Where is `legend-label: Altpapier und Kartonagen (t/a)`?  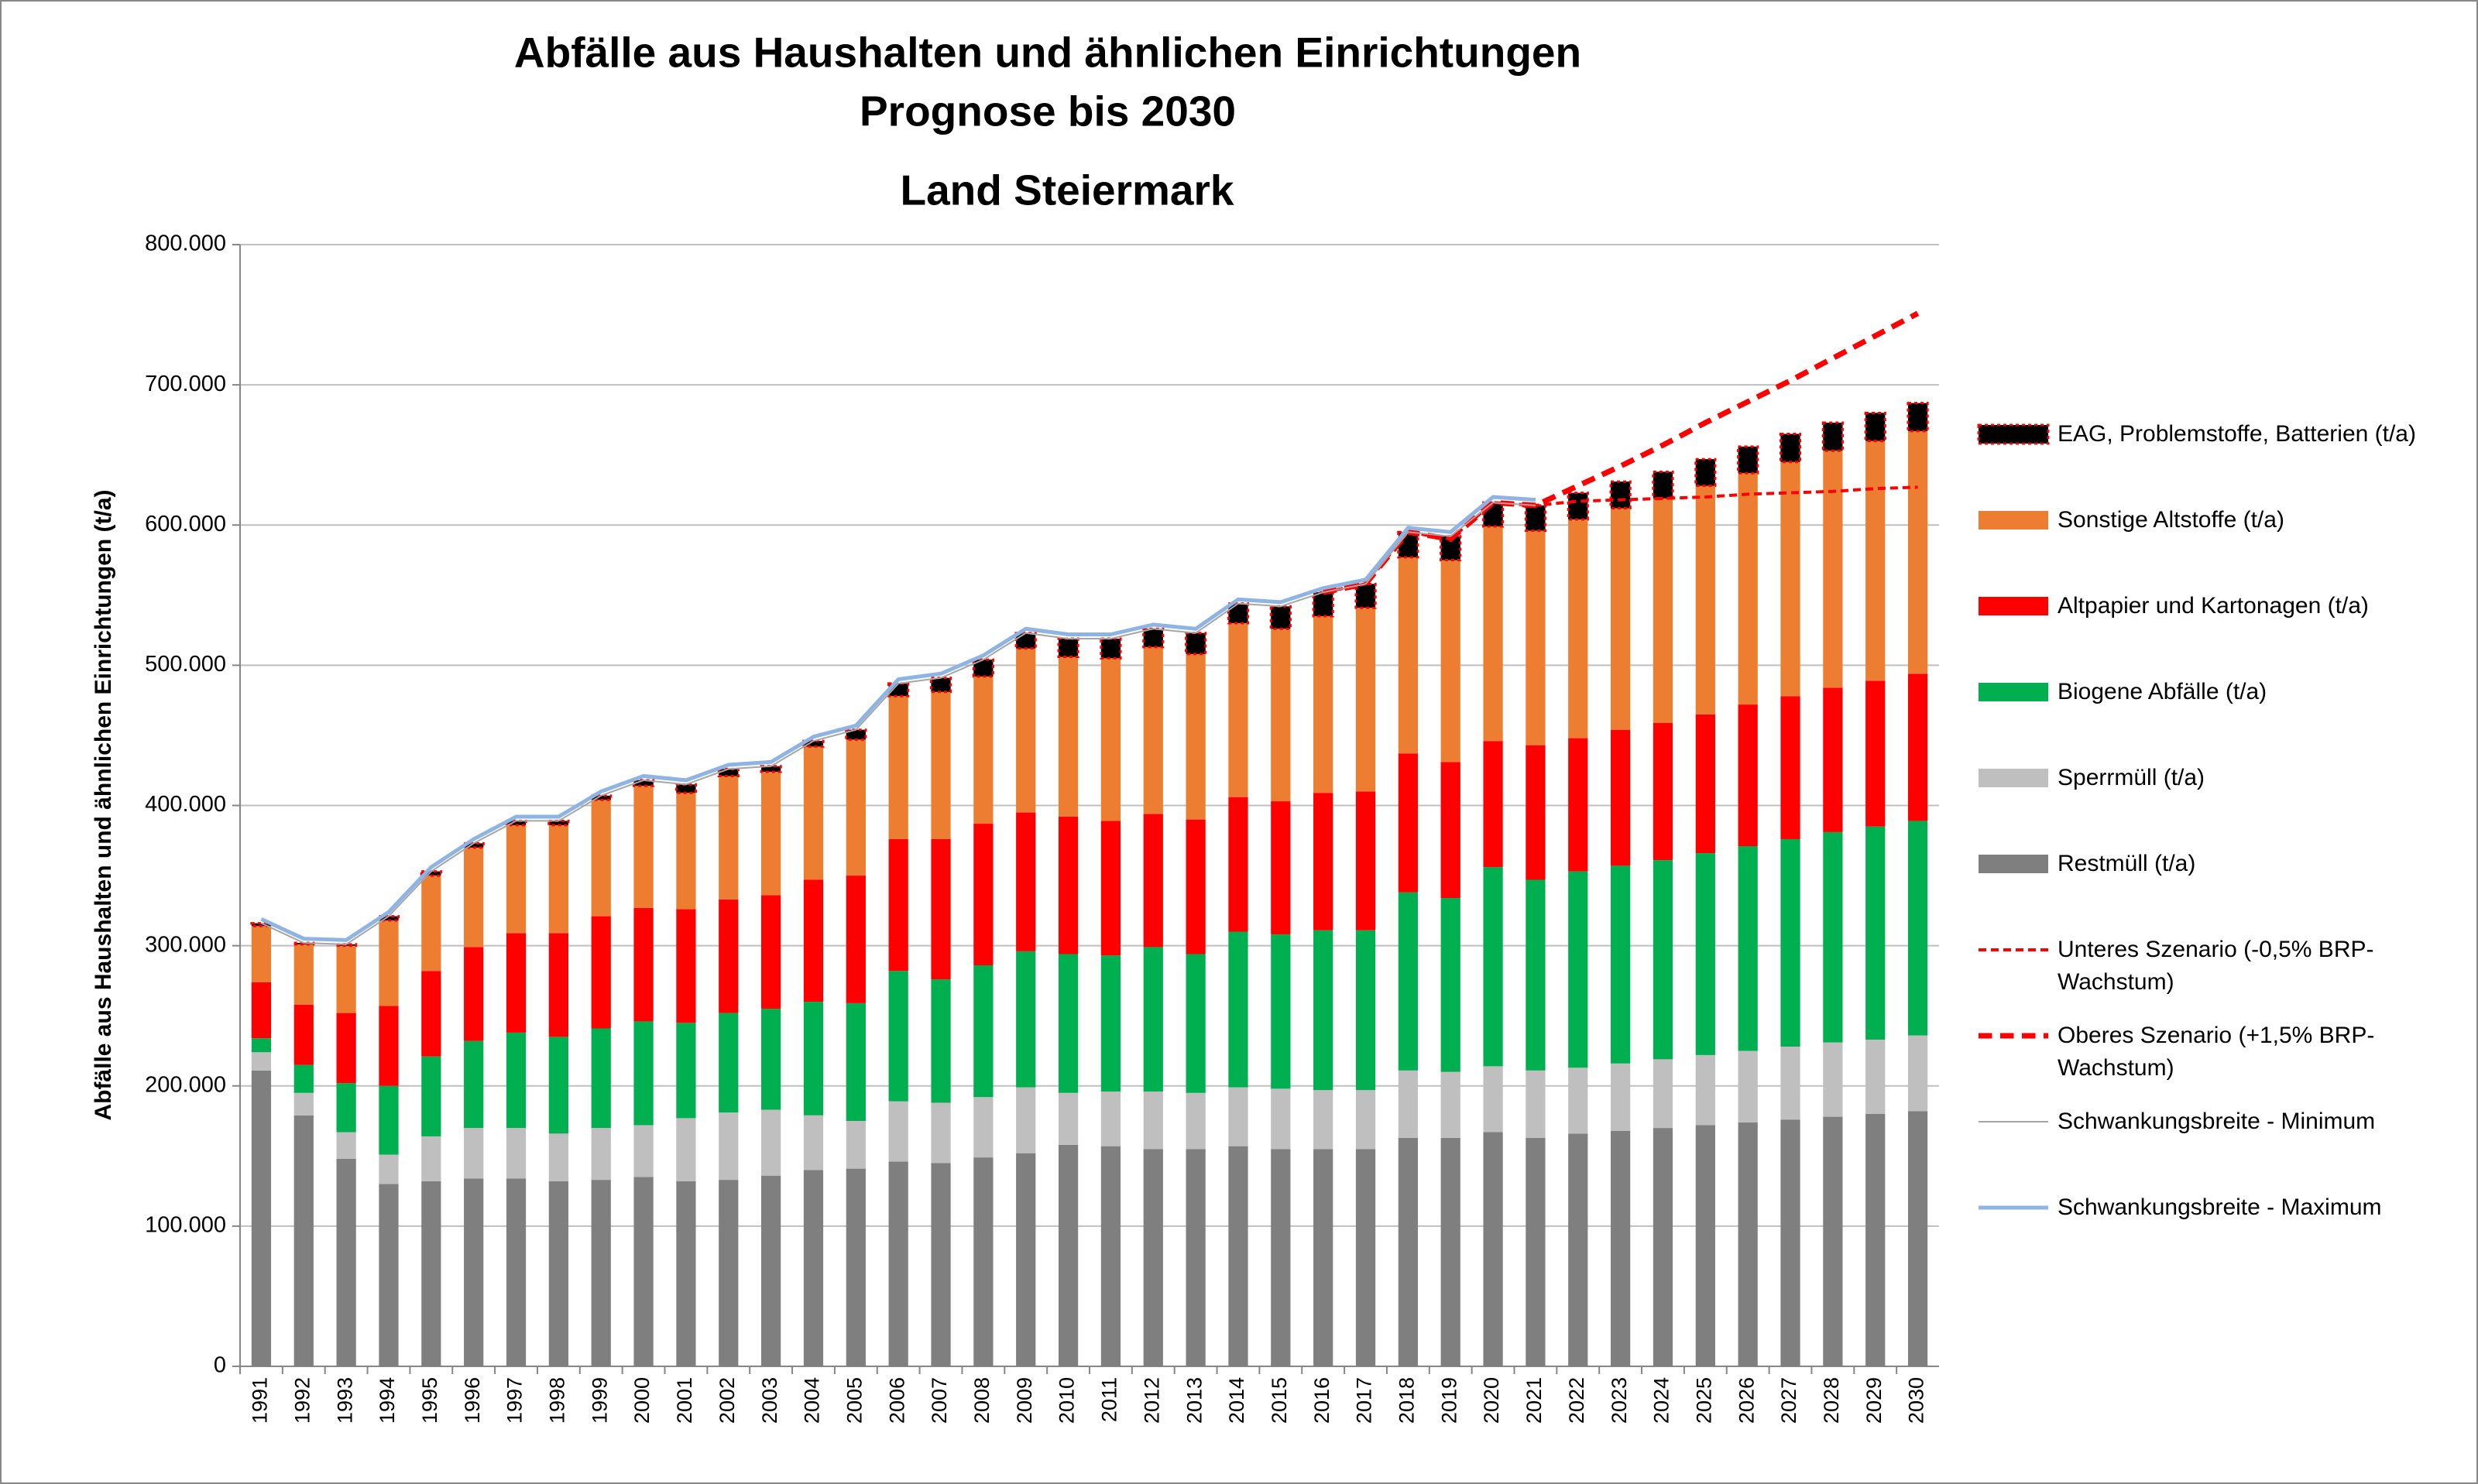 legend-label: Altpapier und Kartonagen (t/a) is located at coordinates (2213, 606).